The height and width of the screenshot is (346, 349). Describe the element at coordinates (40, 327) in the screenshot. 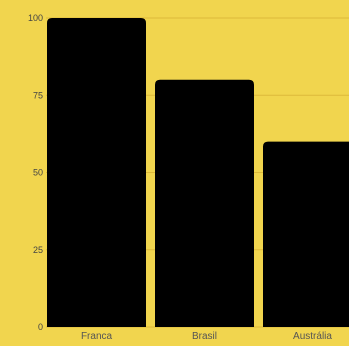

I see `y-tick-label: 0` at that location.